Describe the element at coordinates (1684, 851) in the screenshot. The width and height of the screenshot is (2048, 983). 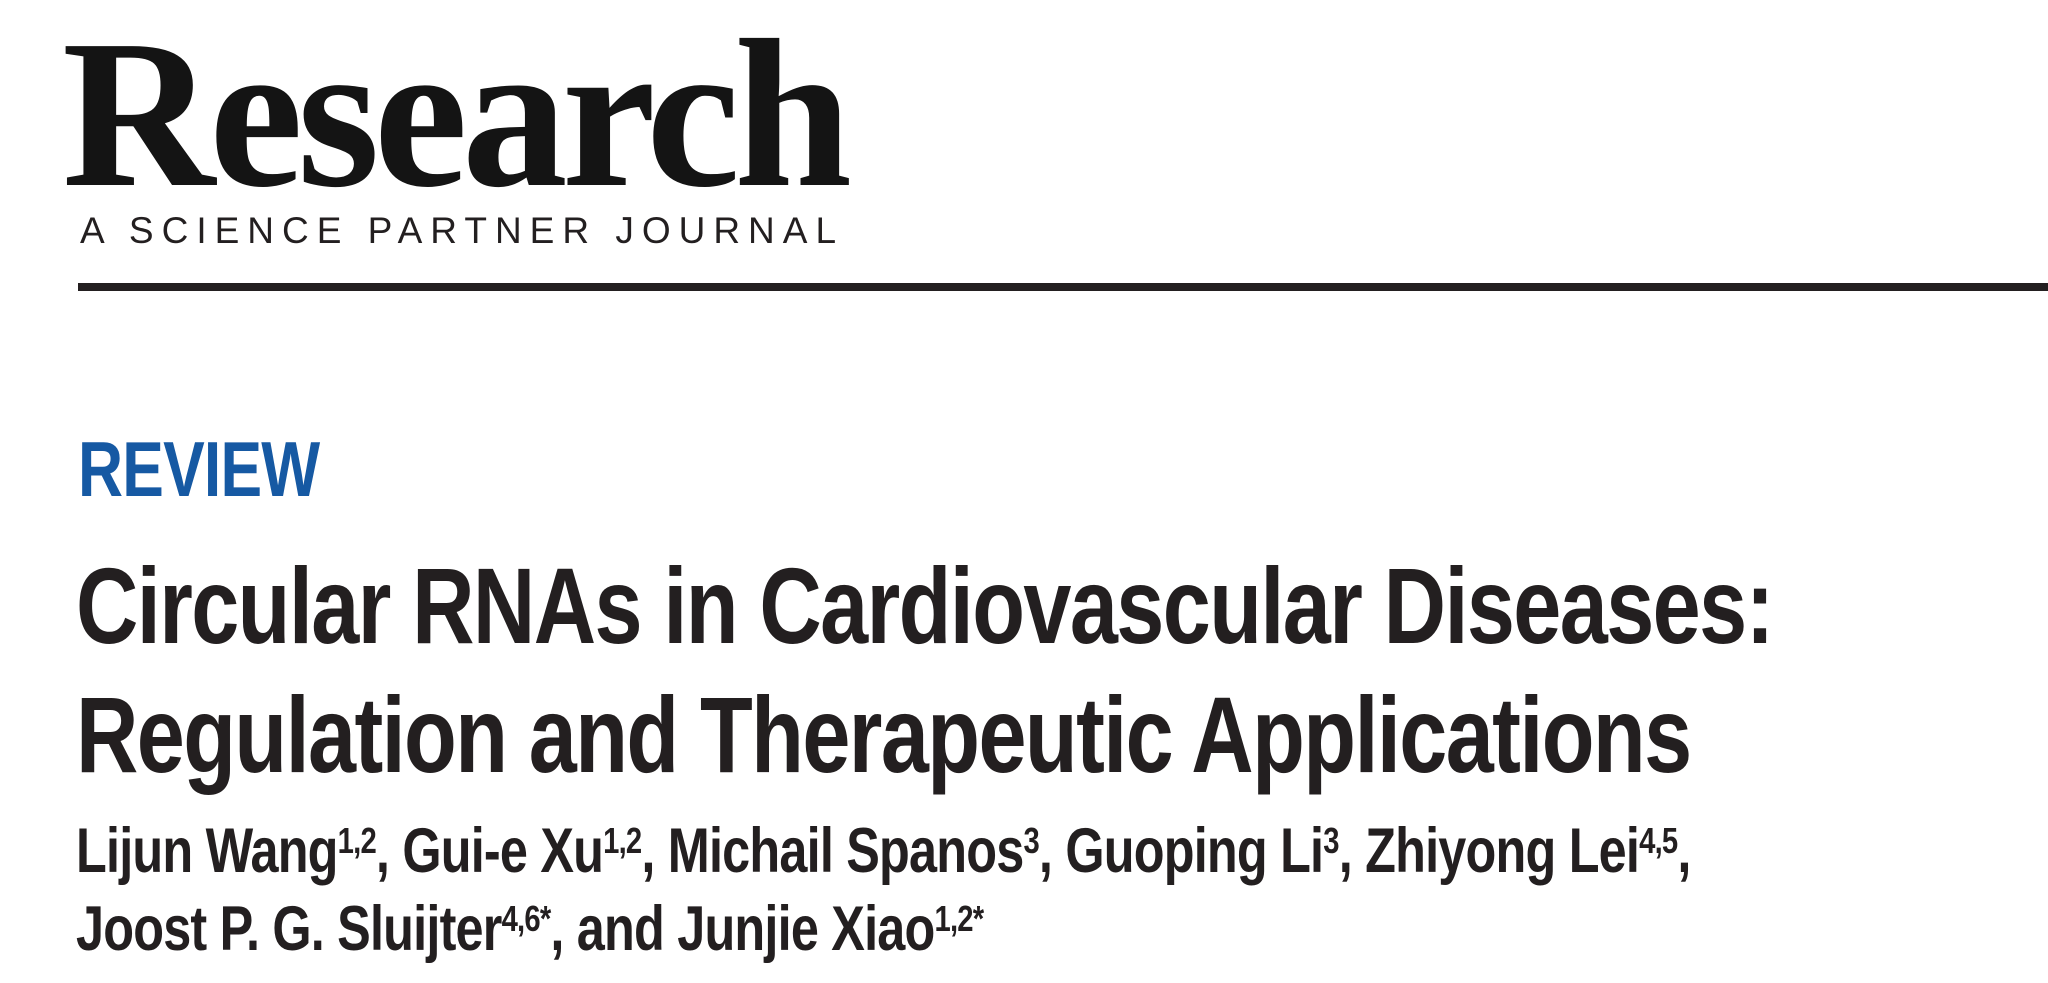
I see `author-name: ,` at that location.